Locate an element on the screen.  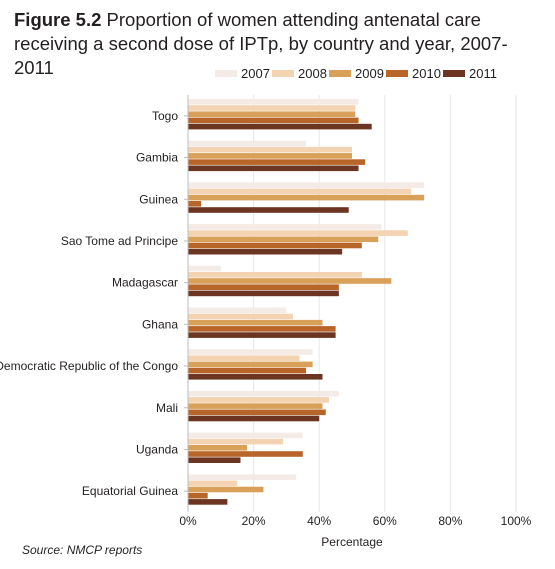
x-axis-title: Percentage is located at coordinates (352, 542).